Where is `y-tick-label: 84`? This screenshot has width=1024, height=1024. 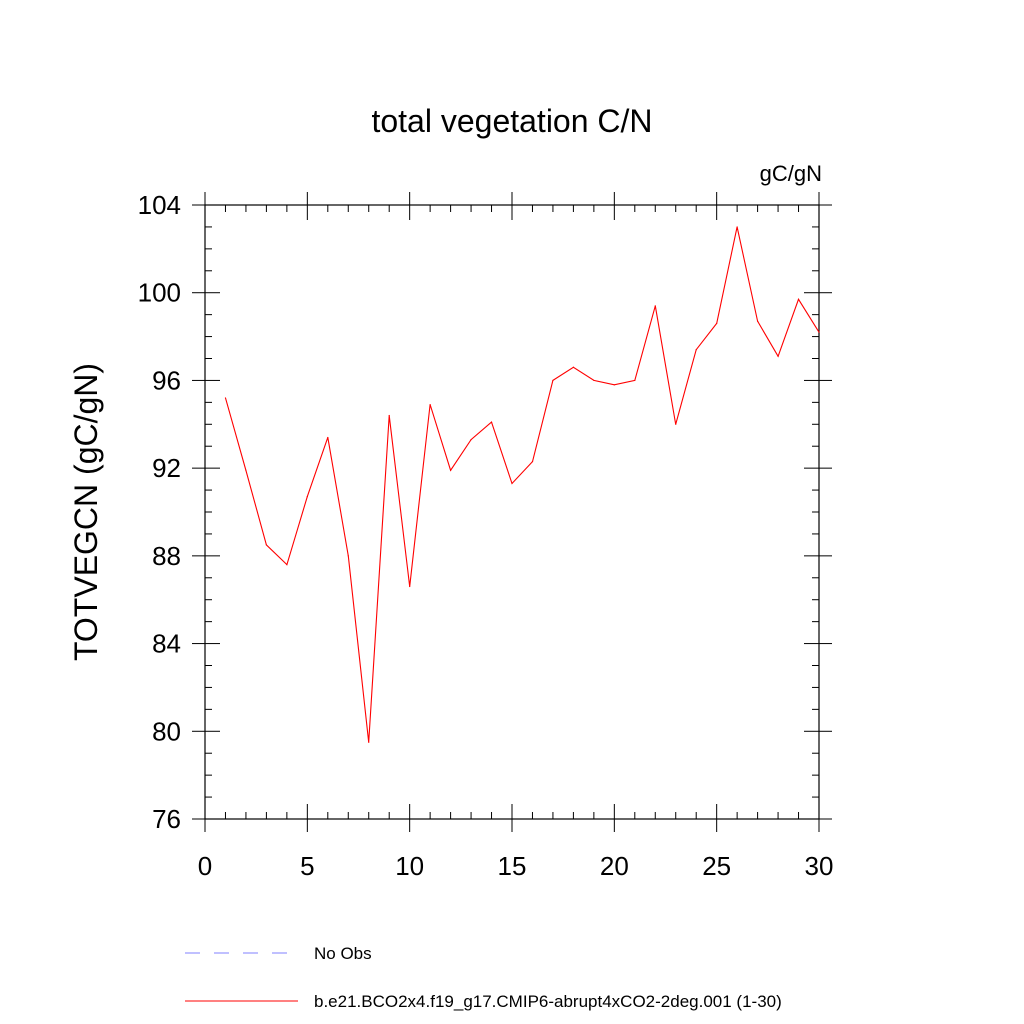 y-tick-label: 84 is located at coordinates (166, 644).